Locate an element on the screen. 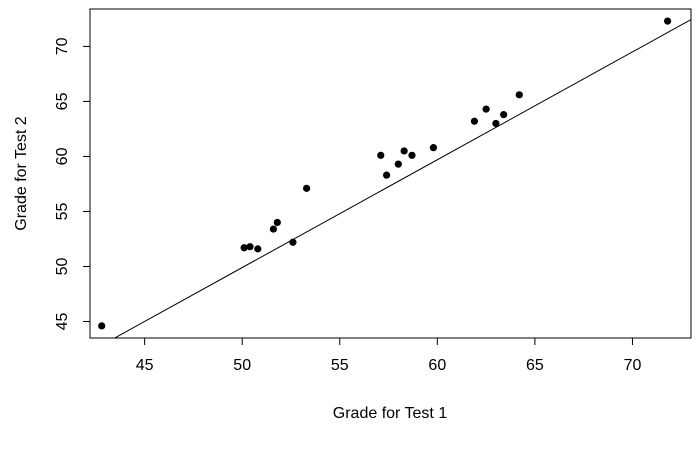 The width and height of the screenshot is (700, 459). y-tick-label: 70 is located at coordinates (62, 46).